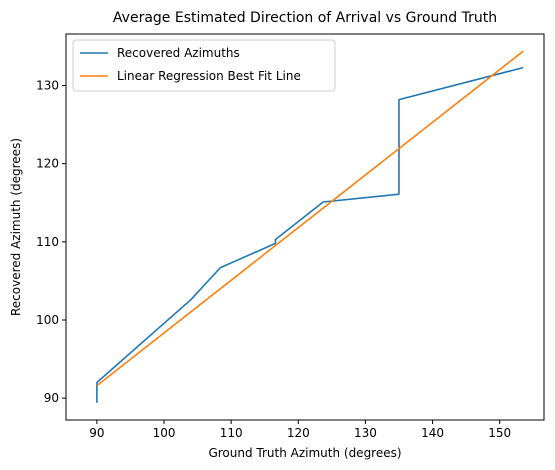  Describe the element at coordinates (209, 76) in the screenshot. I see `legend-label-regression: Linear Regression Best Fit Line` at that location.